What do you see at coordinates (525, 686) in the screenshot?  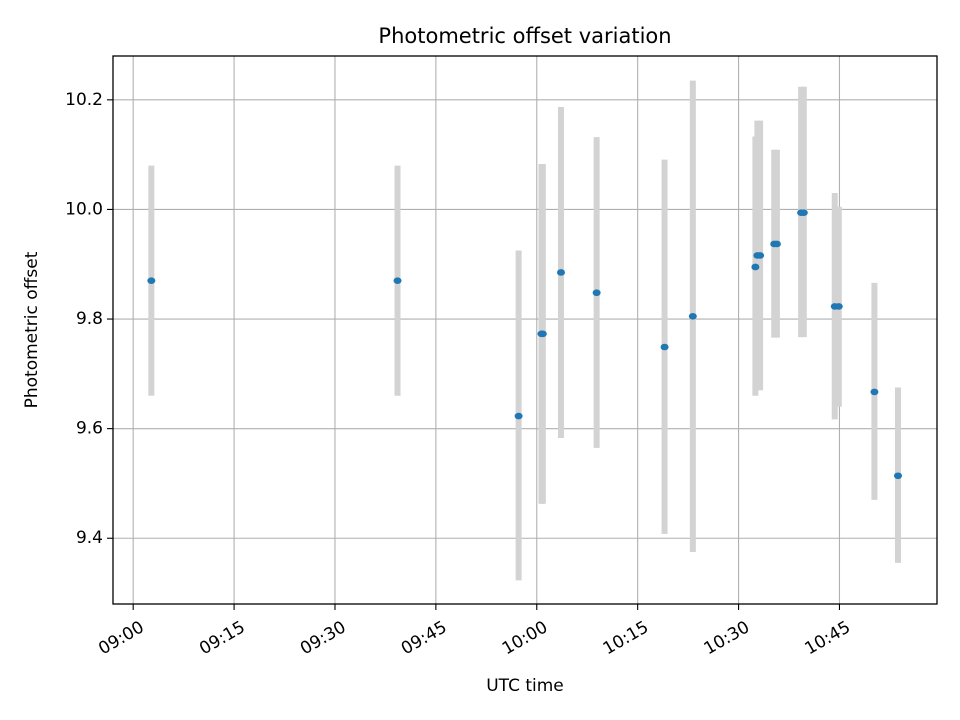 I see `x-axis-label: UTC time` at bounding box center [525, 686].